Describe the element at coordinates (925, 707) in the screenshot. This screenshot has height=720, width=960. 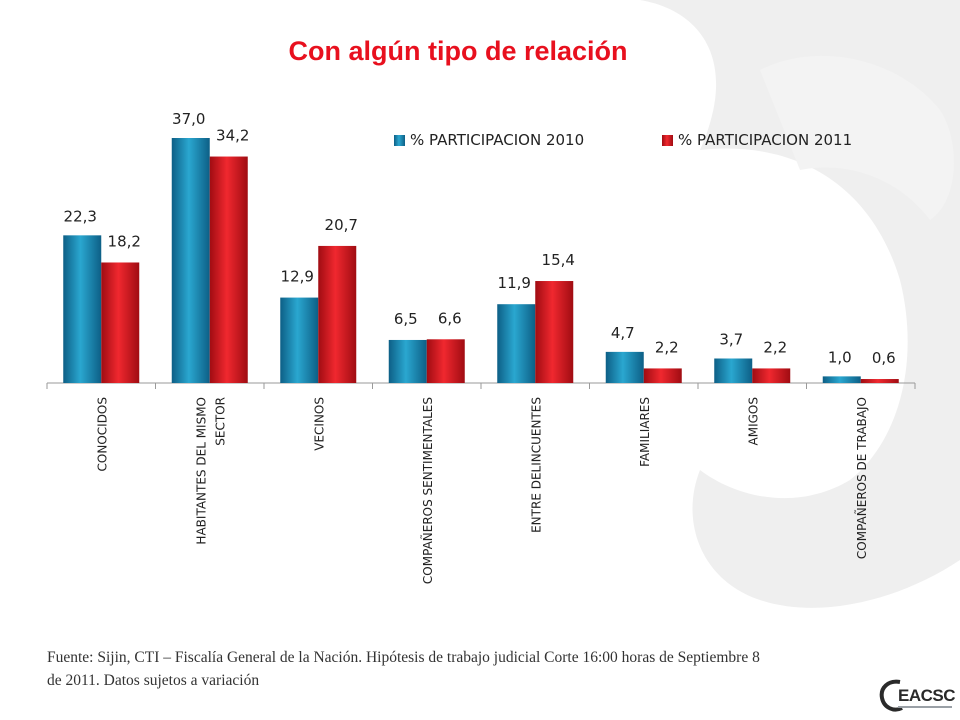
I see `logo-underline` at that location.